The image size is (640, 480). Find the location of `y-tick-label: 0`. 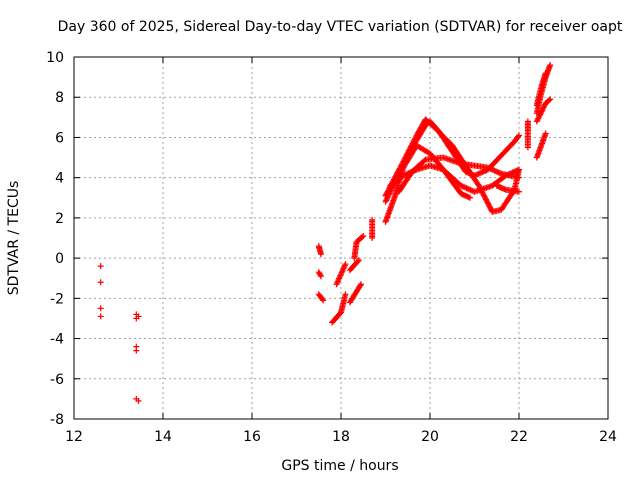

y-tick-label: 0 is located at coordinates (59, 259).